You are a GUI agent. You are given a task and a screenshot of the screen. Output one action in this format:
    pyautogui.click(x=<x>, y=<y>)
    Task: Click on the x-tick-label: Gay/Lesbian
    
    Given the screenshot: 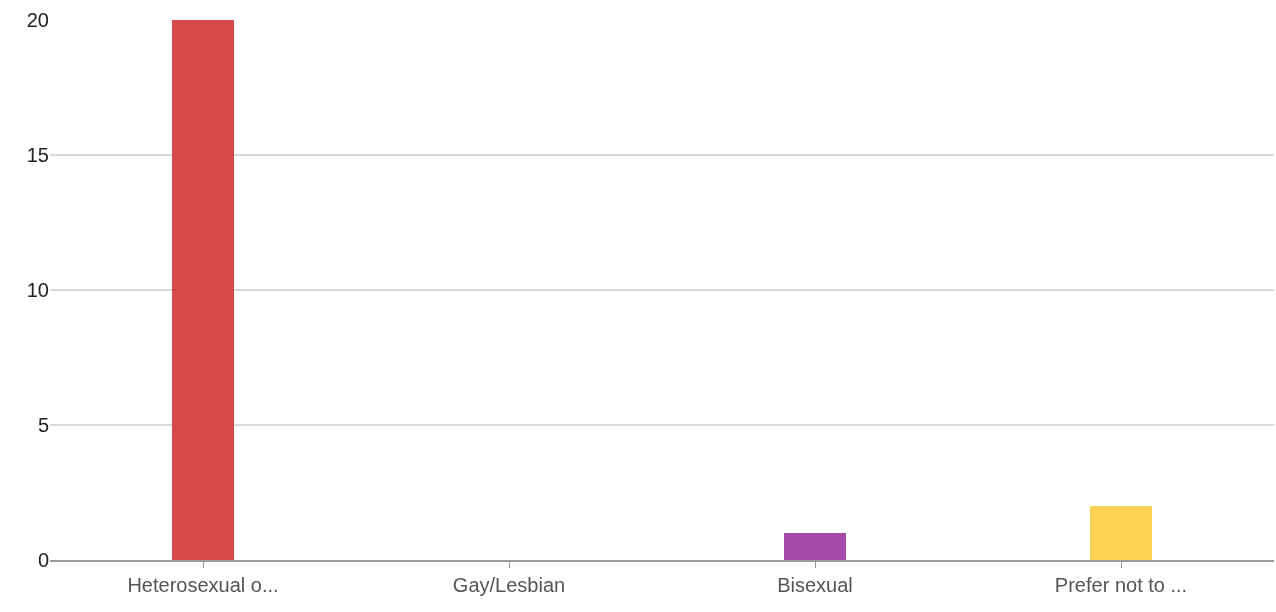 What is the action you would take?
    pyautogui.click(x=509, y=585)
    